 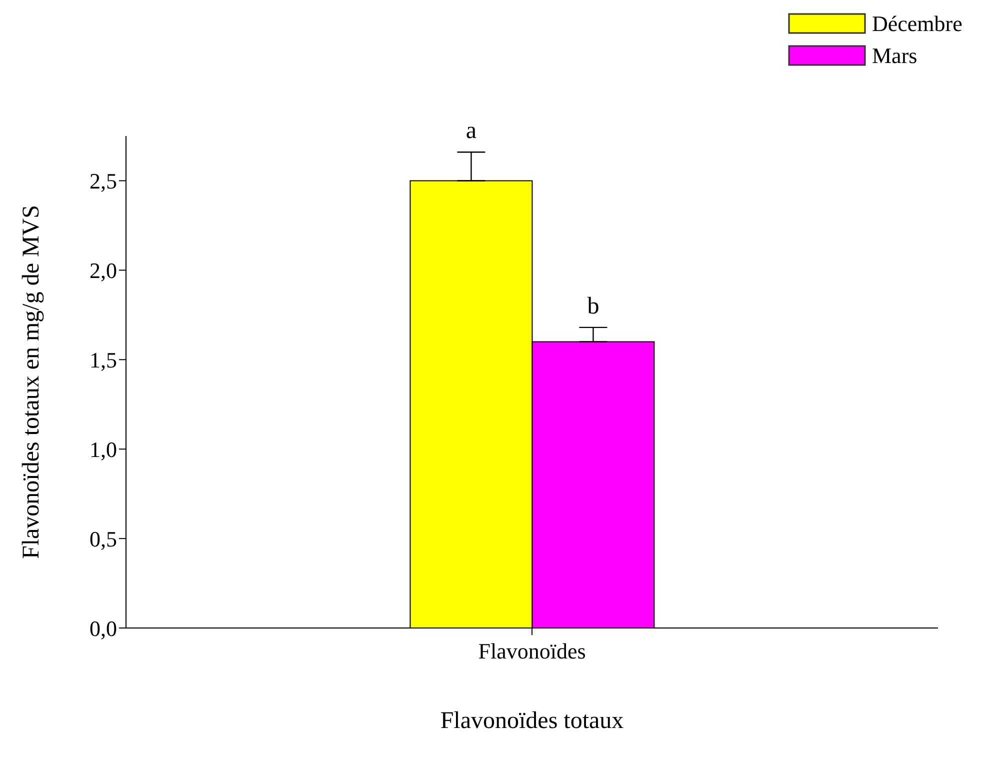 What do you see at coordinates (917, 24) in the screenshot?
I see `legend-label: Décembre` at bounding box center [917, 24].